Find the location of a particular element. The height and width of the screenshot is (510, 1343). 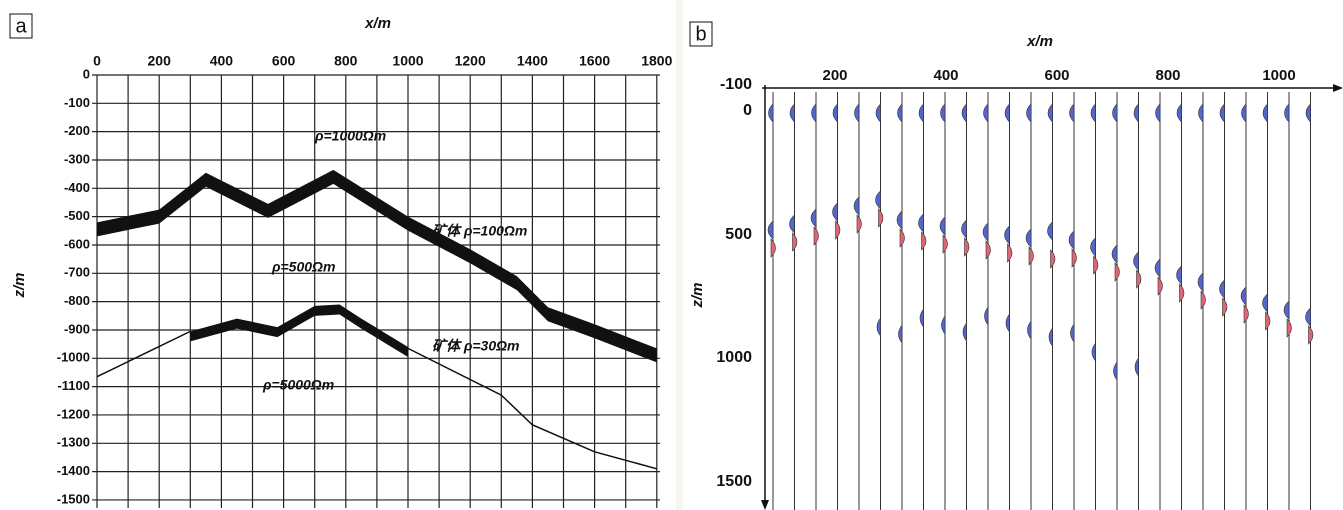

y-tick-label: -900 is located at coordinates (77, 328).